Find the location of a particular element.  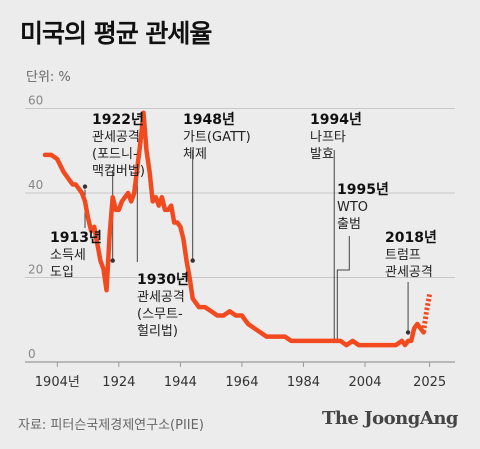

x-tick-label: 1984 is located at coordinates (303, 382).